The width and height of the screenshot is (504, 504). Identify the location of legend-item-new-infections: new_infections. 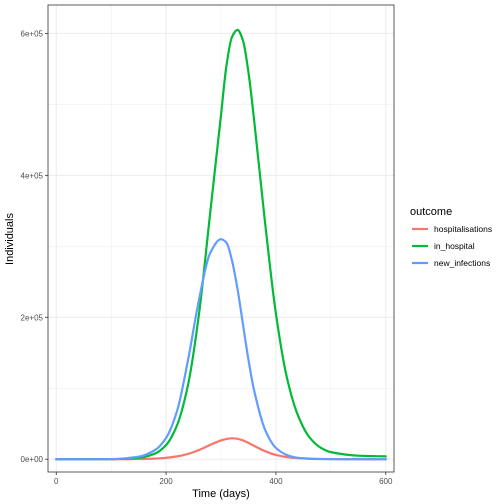
(451, 263).